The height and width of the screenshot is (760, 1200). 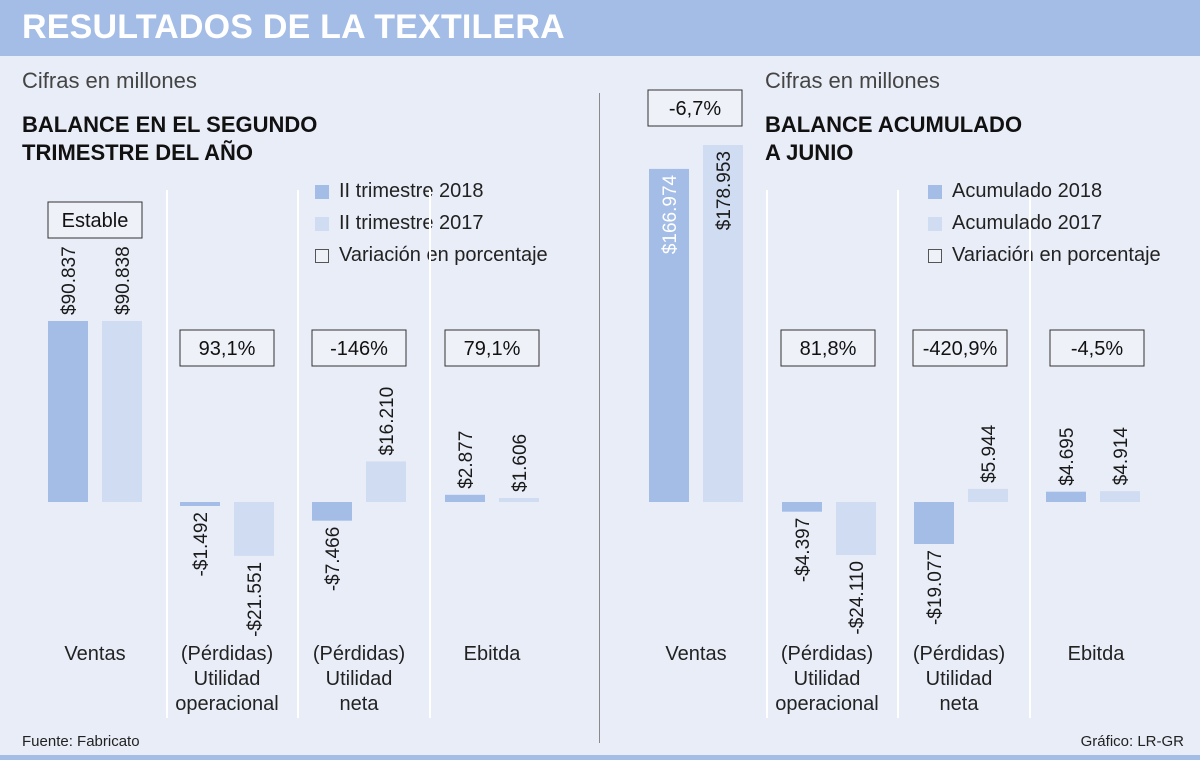 What do you see at coordinates (360, 704) in the screenshot?
I see `left-category-label-2-line-3: neta` at bounding box center [360, 704].